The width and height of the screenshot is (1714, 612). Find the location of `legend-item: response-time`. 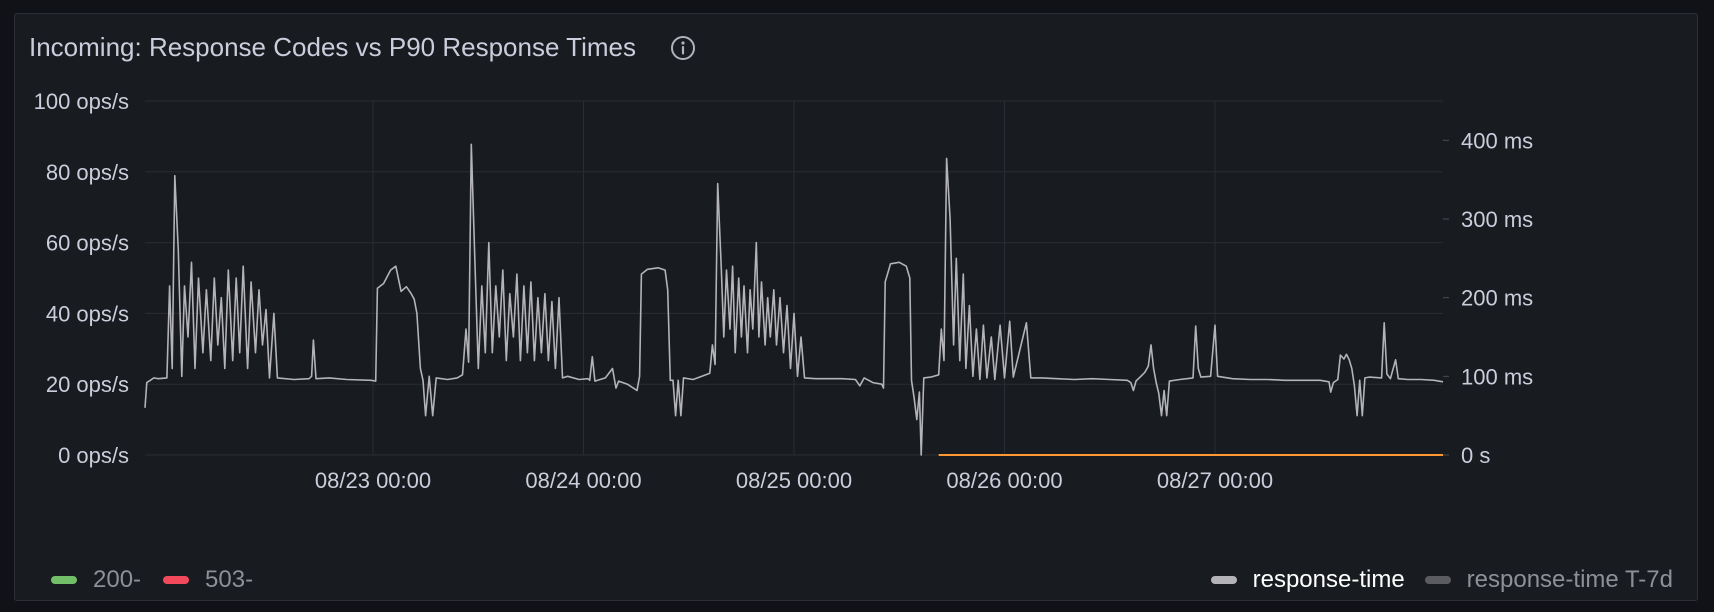

legend-item: response-time is located at coordinates (1307, 580).